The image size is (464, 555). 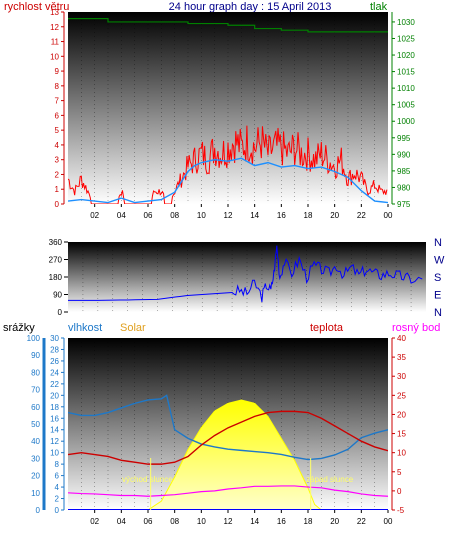 I want to click on sunrise-label: východ slunce, so click(x=147, y=479).